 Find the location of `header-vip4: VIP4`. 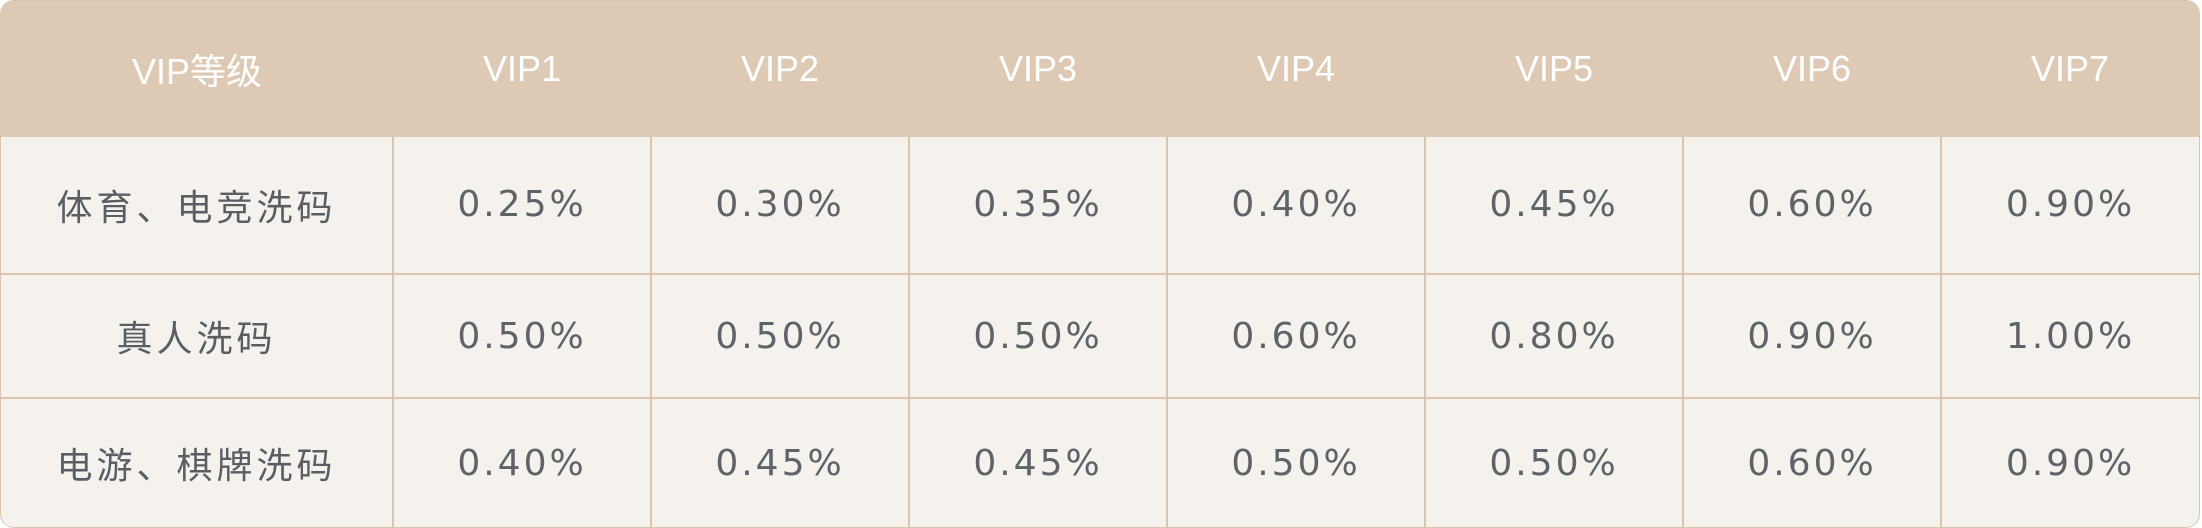

header-vip4: VIP4 is located at coordinates (1296, 69).